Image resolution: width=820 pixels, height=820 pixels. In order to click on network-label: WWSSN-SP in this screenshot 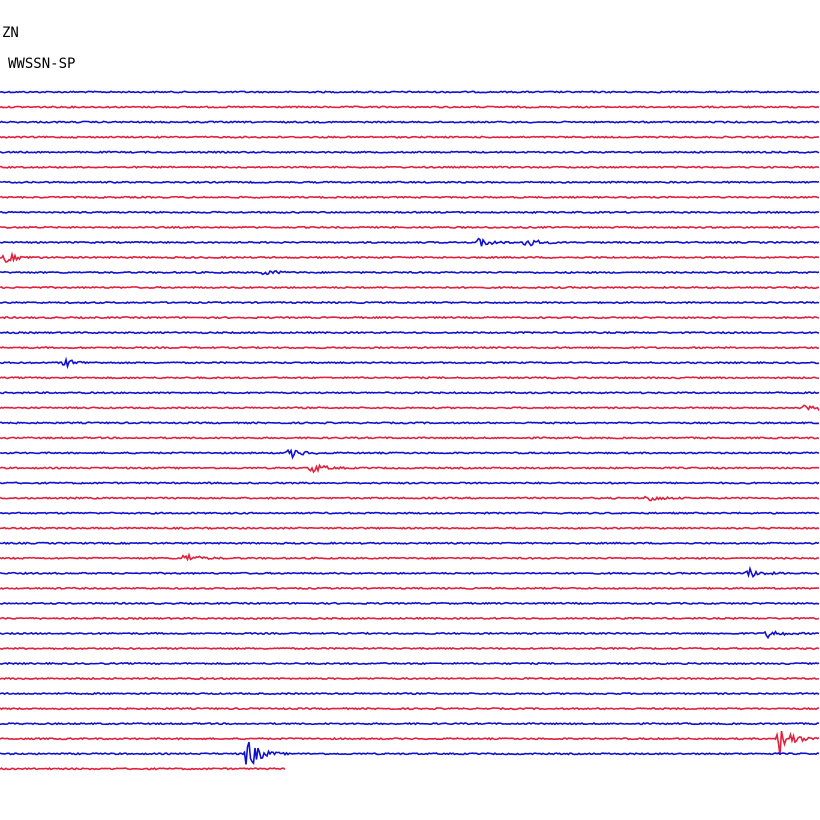, I will do `click(41, 64)`.